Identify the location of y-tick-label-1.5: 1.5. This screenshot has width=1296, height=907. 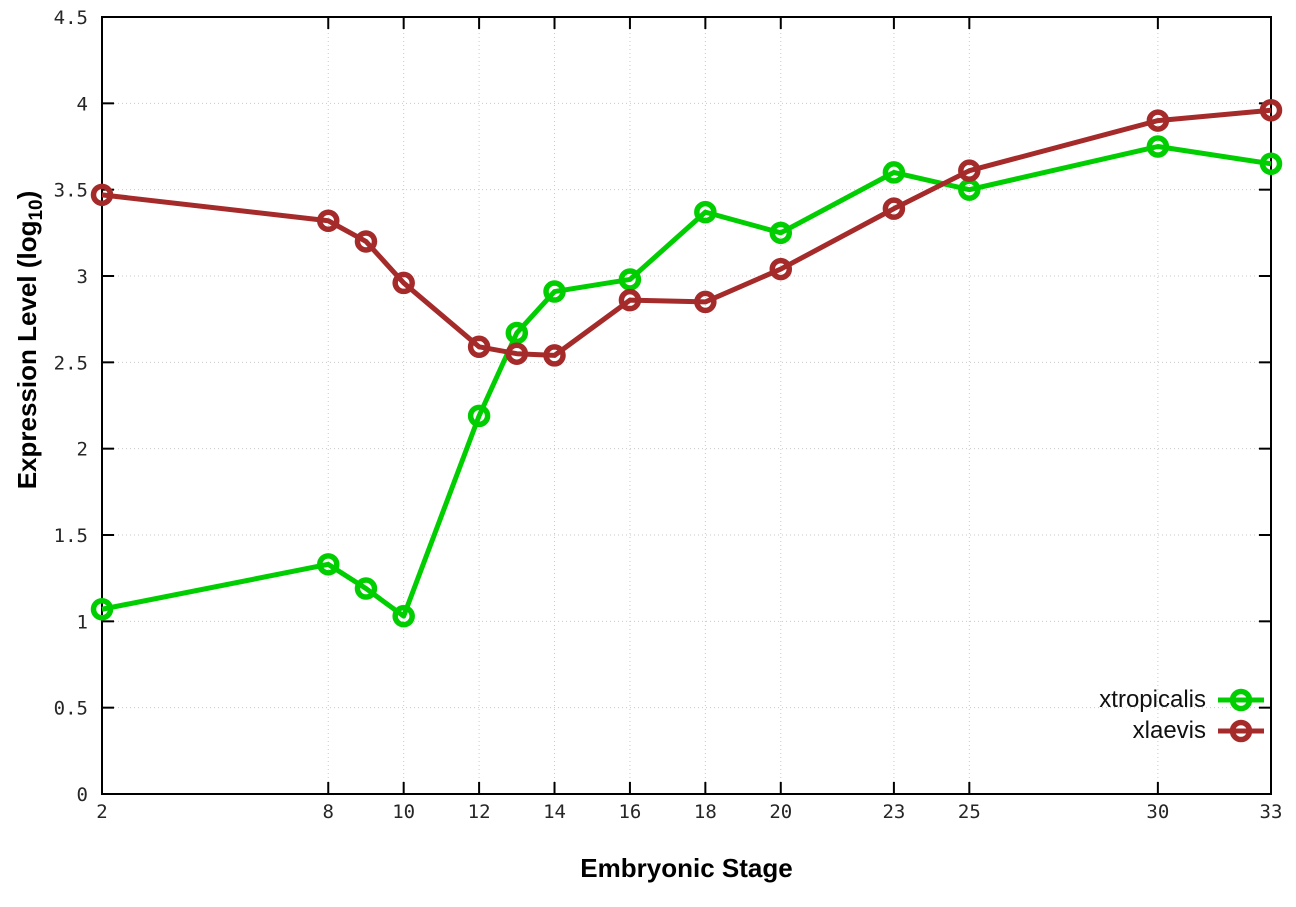
(71, 536).